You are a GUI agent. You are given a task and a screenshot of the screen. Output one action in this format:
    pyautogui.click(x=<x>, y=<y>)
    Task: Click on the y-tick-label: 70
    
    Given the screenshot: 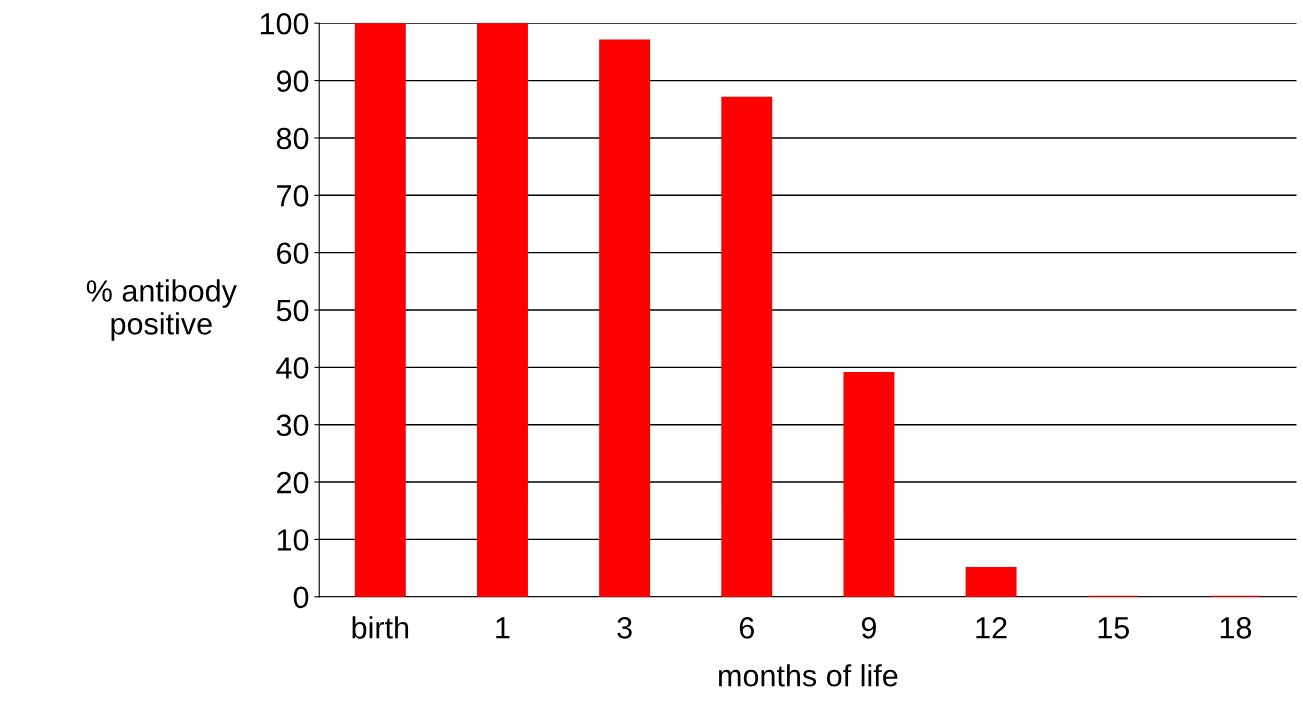 What is the action you would take?
    pyautogui.click(x=293, y=196)
    